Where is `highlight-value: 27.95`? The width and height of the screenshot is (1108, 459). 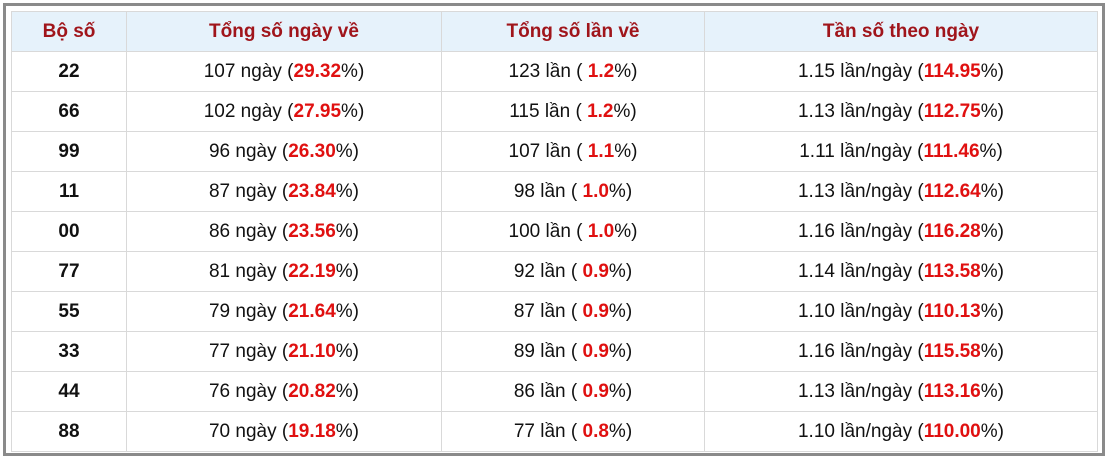
highlight-value: 27.95 is located at coordinates (317, 111).